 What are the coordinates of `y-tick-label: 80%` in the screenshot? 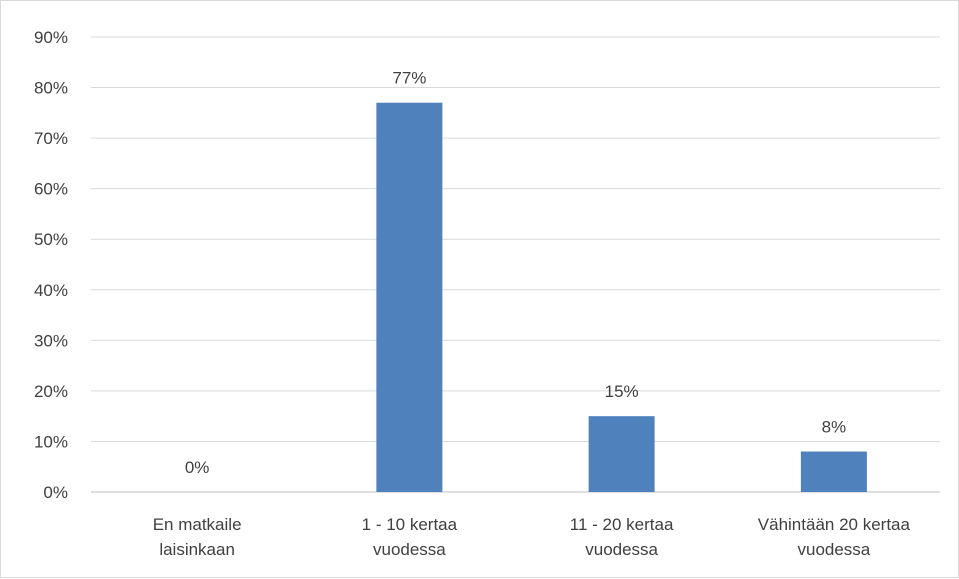 It's located at (51, 88).